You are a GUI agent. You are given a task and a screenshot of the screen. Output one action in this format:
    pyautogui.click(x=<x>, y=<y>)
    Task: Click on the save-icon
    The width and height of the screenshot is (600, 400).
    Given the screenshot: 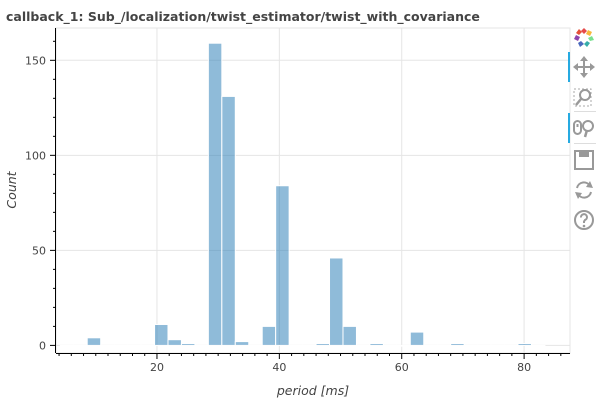 What is the action you would take?
    pyautogui.click(x=584, y=160)
    